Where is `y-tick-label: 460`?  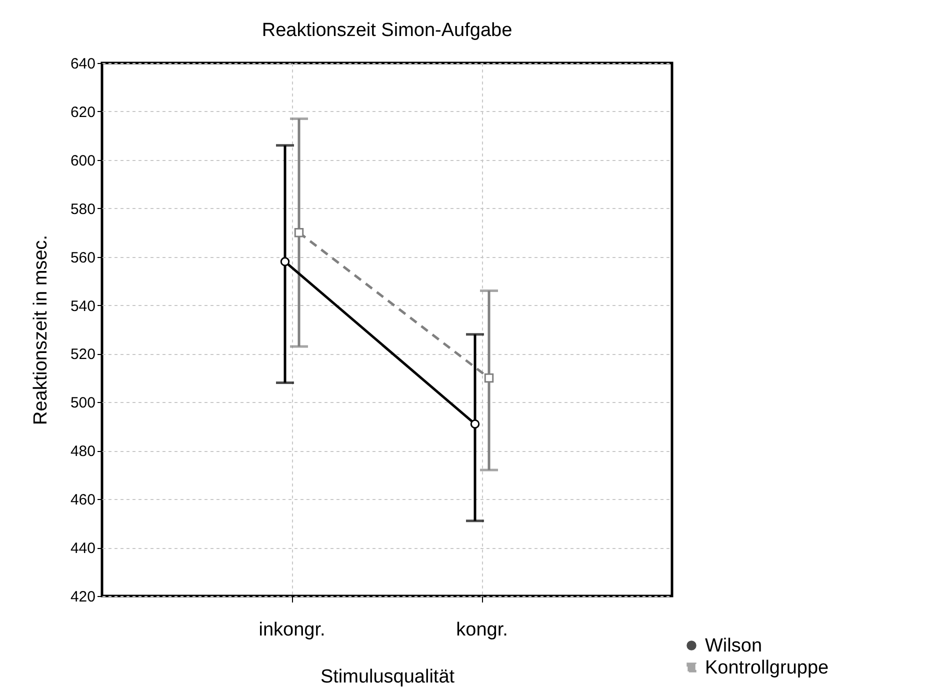
y-tick-label: 460 is located at coordinates (83, 500).